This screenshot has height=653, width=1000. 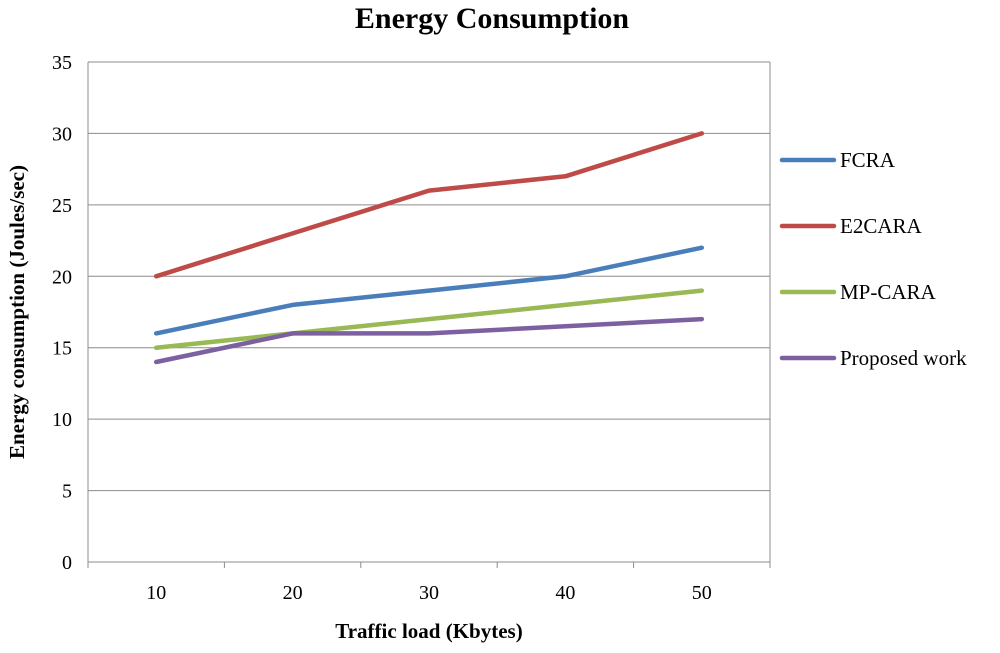 What do you see at coordinates (873, 259) in the screenshot?
I see `legend: FCRA E2CARA MP-CARA Proposed work` at bounding box center [873, 259].